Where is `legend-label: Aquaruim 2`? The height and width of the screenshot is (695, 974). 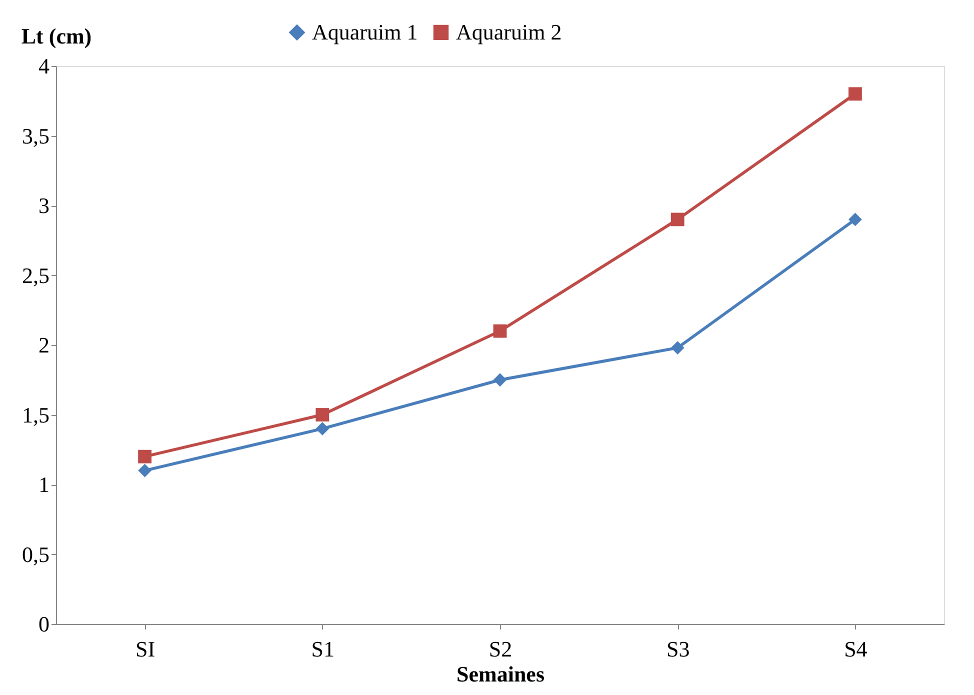 legend-label: Aquaruim 2 is located at coordinates (509, 31).